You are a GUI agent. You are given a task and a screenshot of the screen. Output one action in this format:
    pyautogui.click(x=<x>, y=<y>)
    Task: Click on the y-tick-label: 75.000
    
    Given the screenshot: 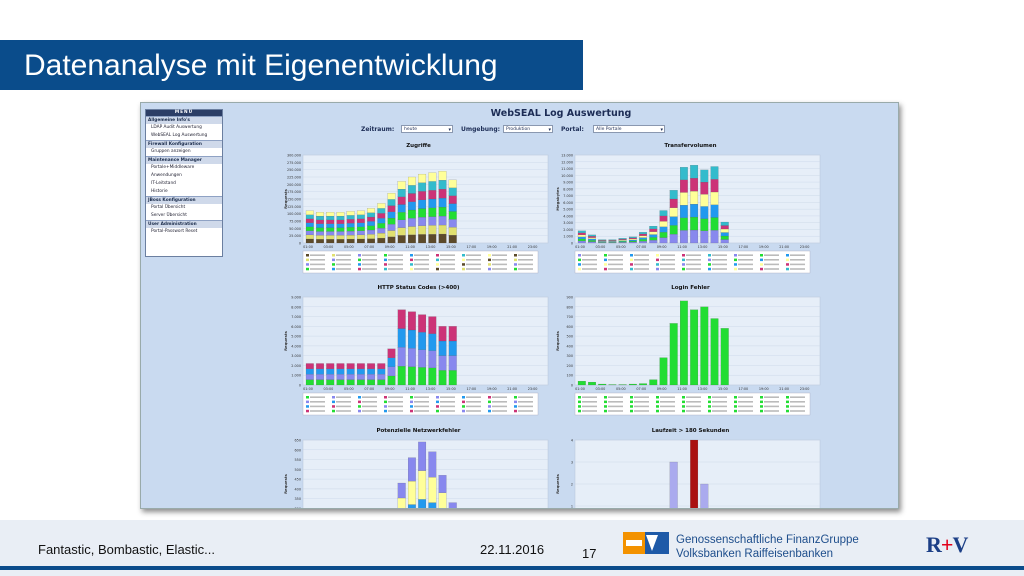 What is the action you would take?
    pyautogui.click(x=295, y=222)
    